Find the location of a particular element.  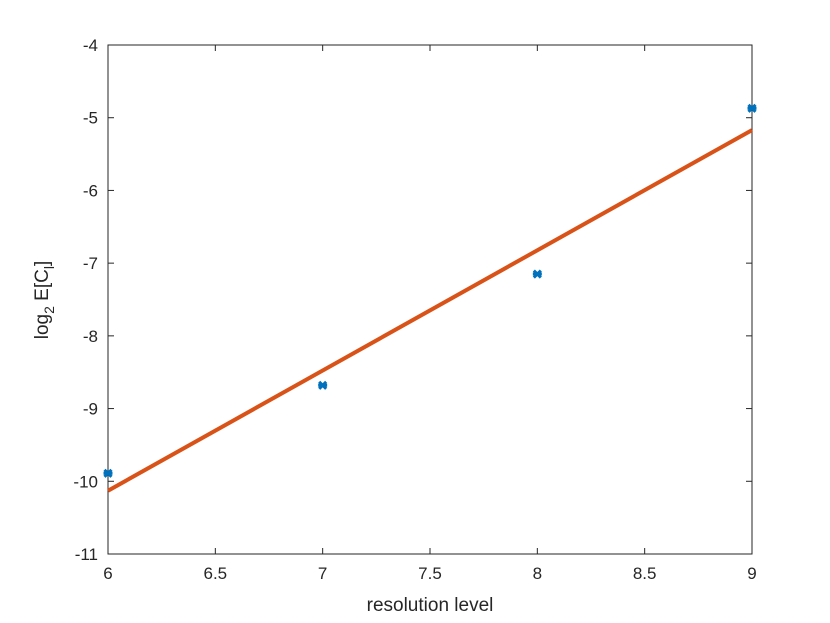

y-tick-label: -4 is located at coordinates (90, 45).